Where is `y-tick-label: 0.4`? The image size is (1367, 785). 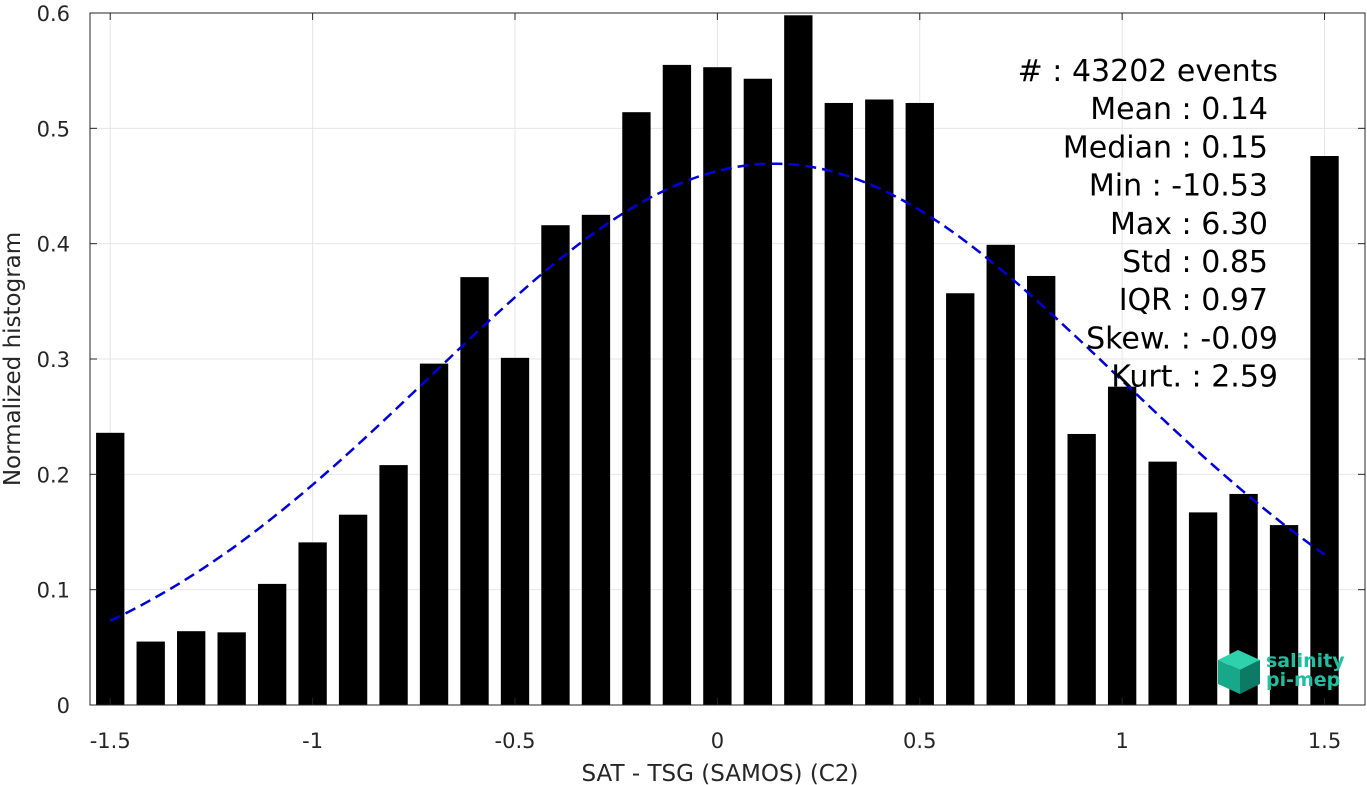 y-tick-label: 0.4 is located at coordinates (53, 245).